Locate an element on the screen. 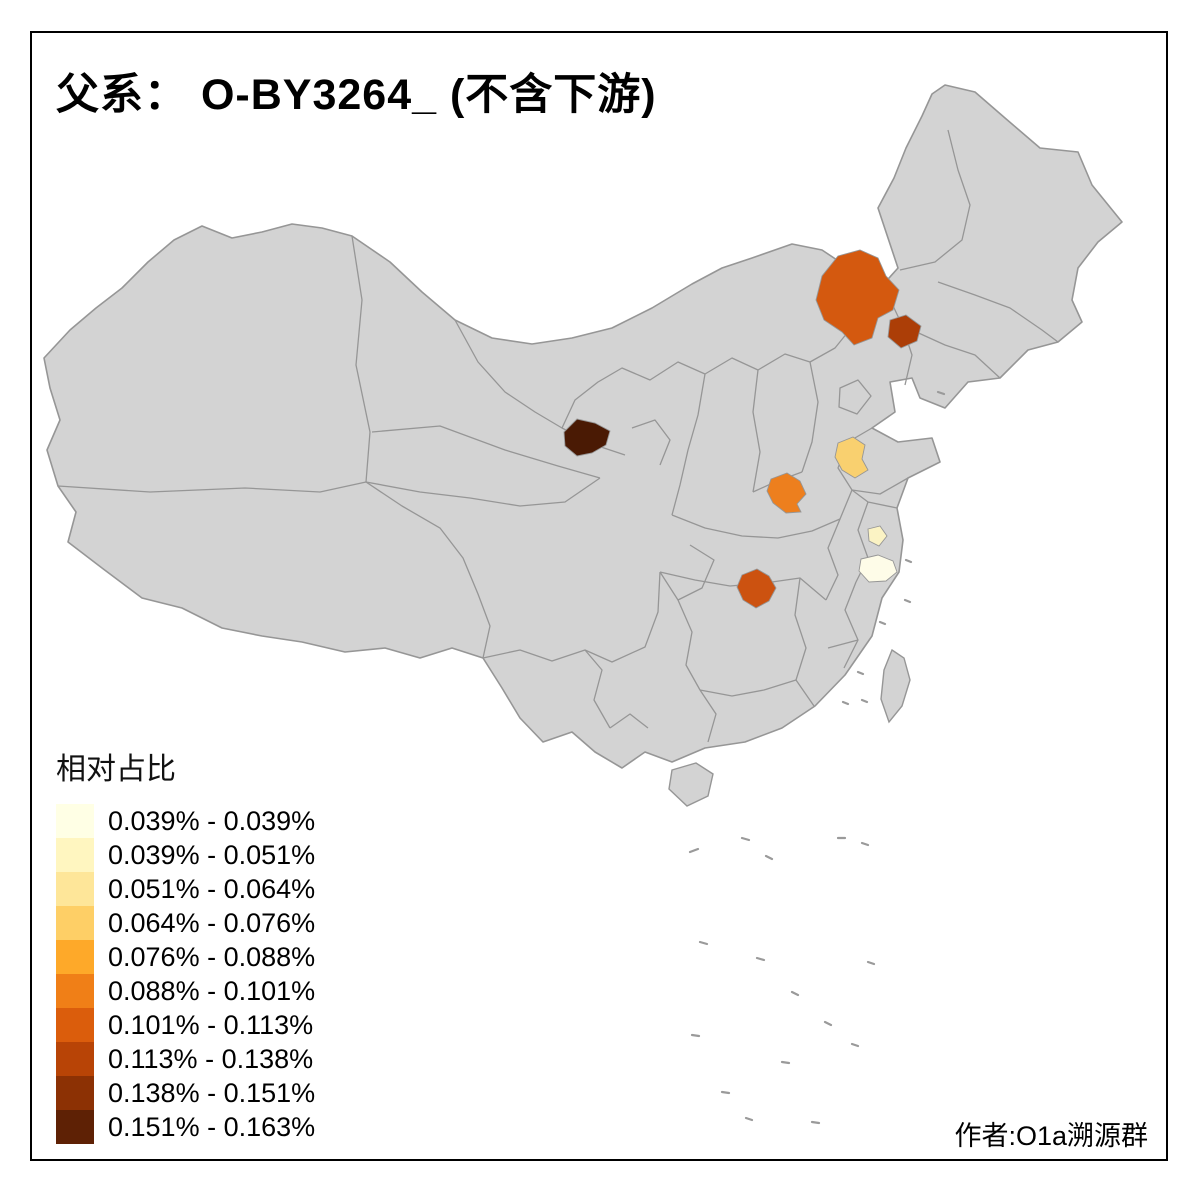  border-anhui-west is located at coordinates (833, 559).